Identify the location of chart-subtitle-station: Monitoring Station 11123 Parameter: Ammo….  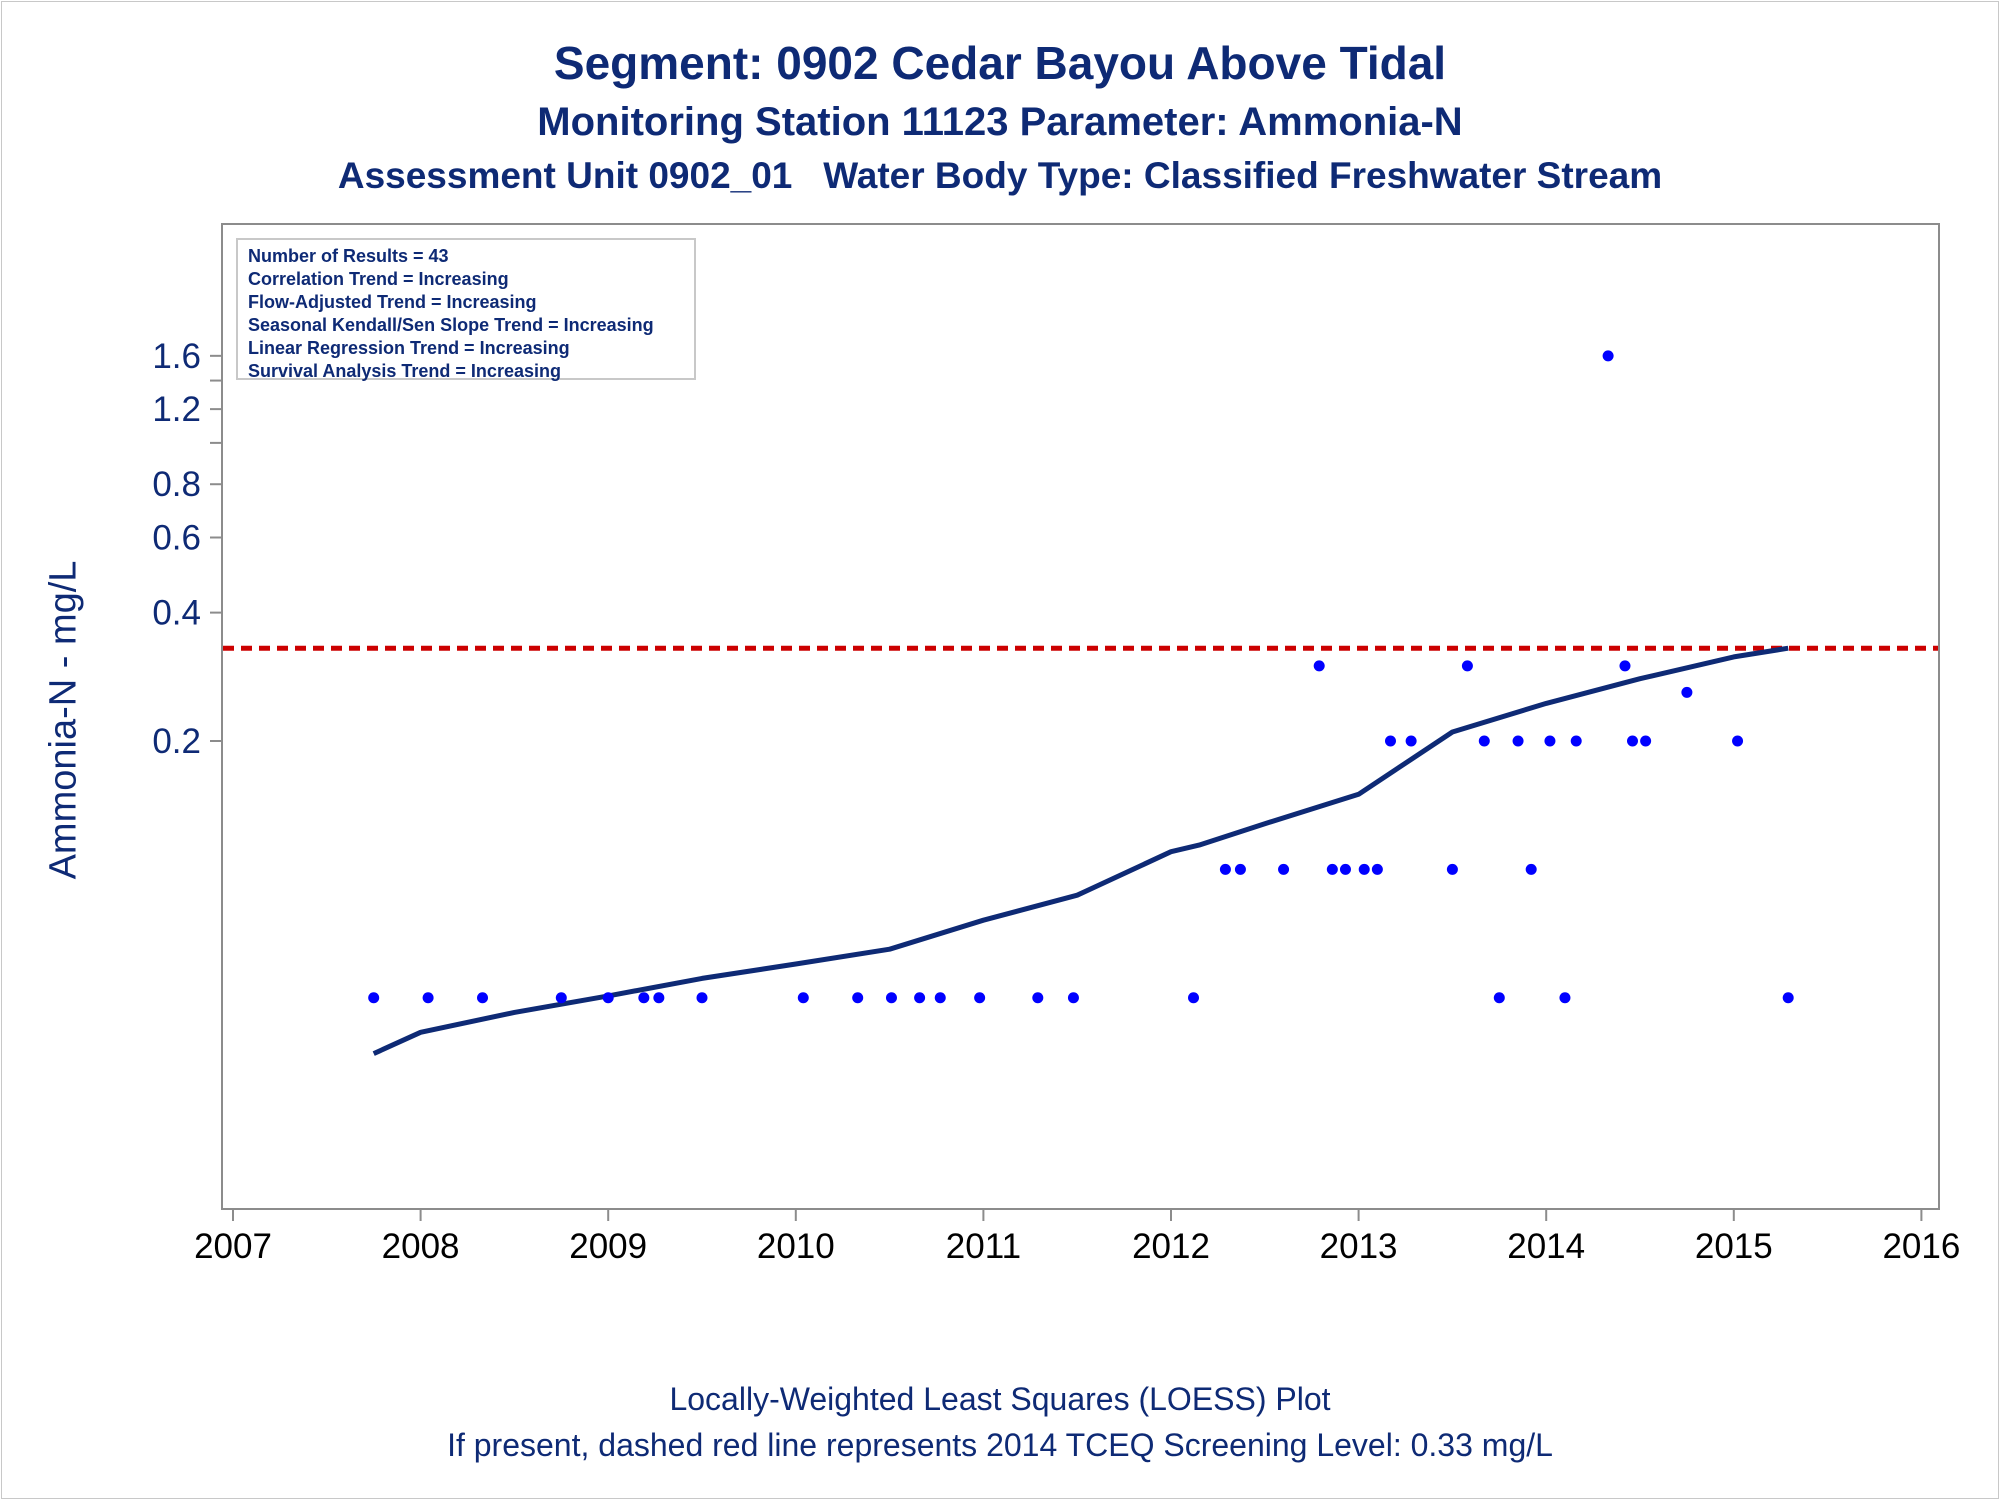
(1000, 122).